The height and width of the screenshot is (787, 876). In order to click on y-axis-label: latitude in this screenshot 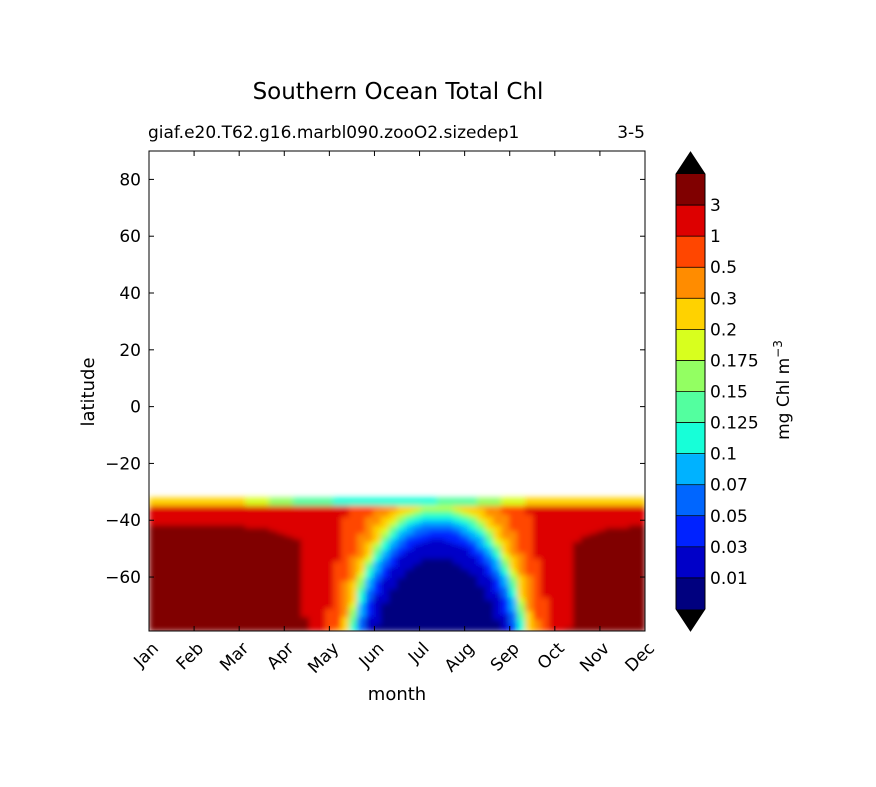, I will do `click(88, 391)`.